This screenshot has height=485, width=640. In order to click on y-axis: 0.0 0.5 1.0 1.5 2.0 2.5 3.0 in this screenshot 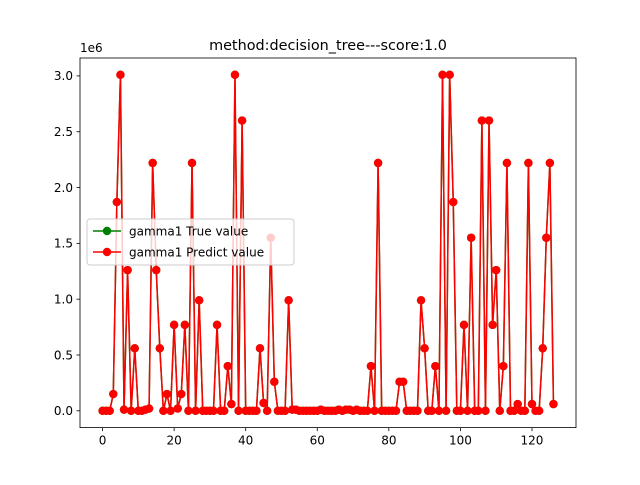, I will do `click(67, 243)`.